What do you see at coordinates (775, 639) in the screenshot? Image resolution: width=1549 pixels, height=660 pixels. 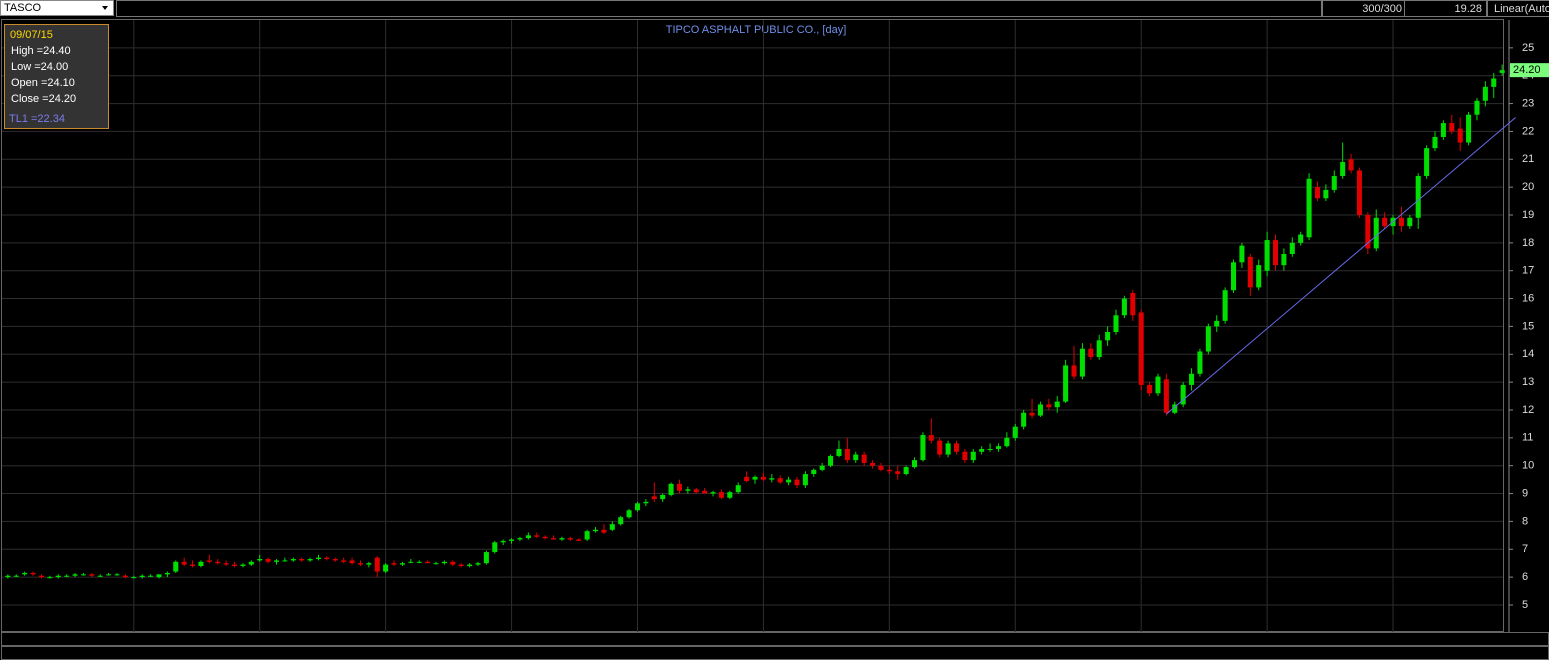 I see `date-axis` at bounding box center [775, 639].